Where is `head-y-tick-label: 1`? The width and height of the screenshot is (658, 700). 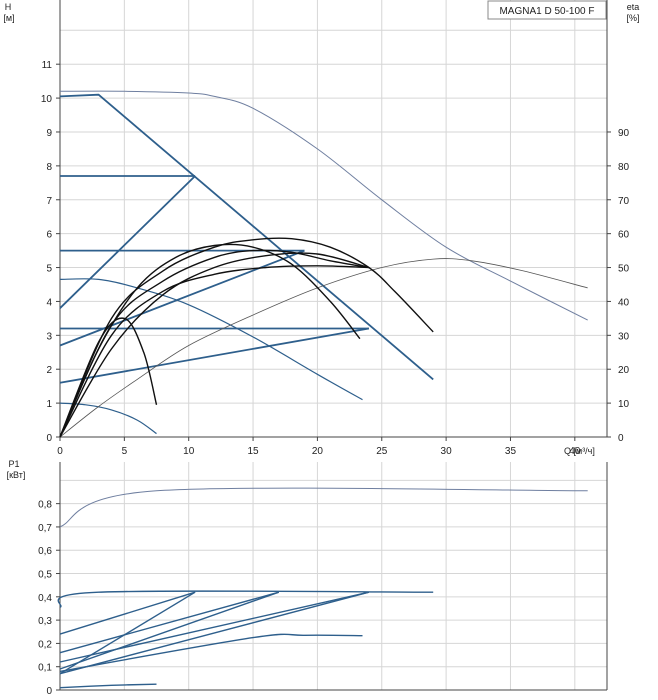
head-y-tick-label: 1 is located at coordinates (49, 404).